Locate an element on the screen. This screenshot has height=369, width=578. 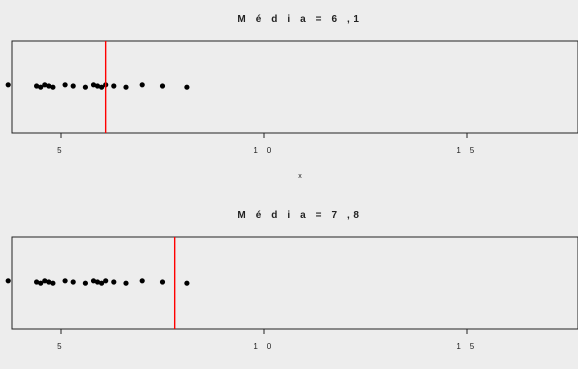
chart-2-points is located at coordinates (97, 283).